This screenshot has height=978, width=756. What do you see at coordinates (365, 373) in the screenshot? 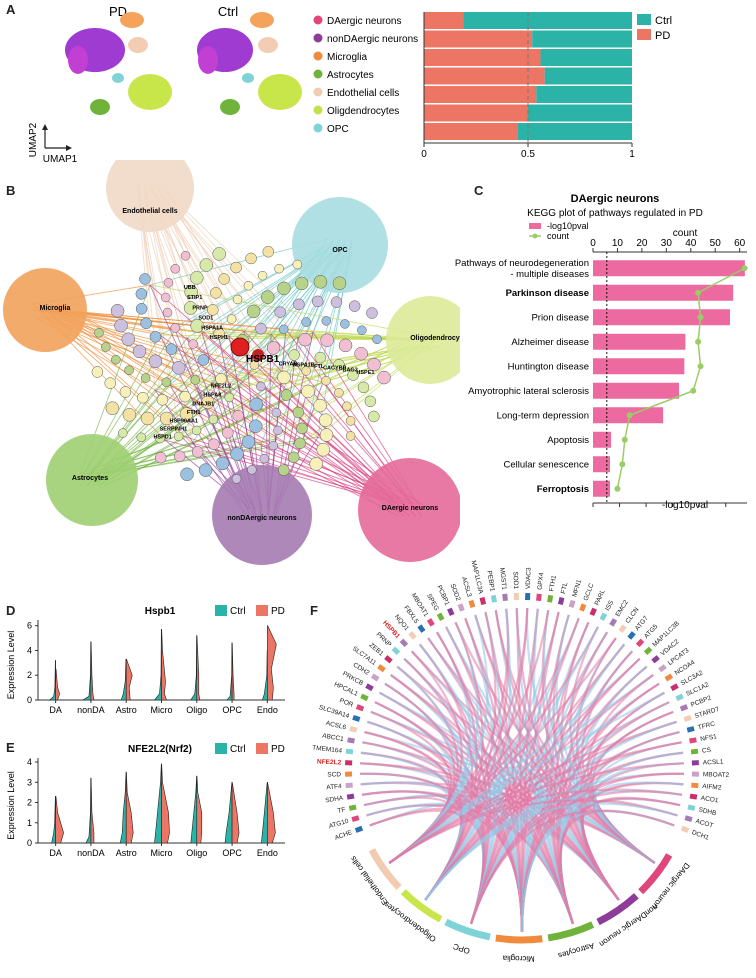
I see `gene-label: HSPE1` at bounding box center [365, 373].